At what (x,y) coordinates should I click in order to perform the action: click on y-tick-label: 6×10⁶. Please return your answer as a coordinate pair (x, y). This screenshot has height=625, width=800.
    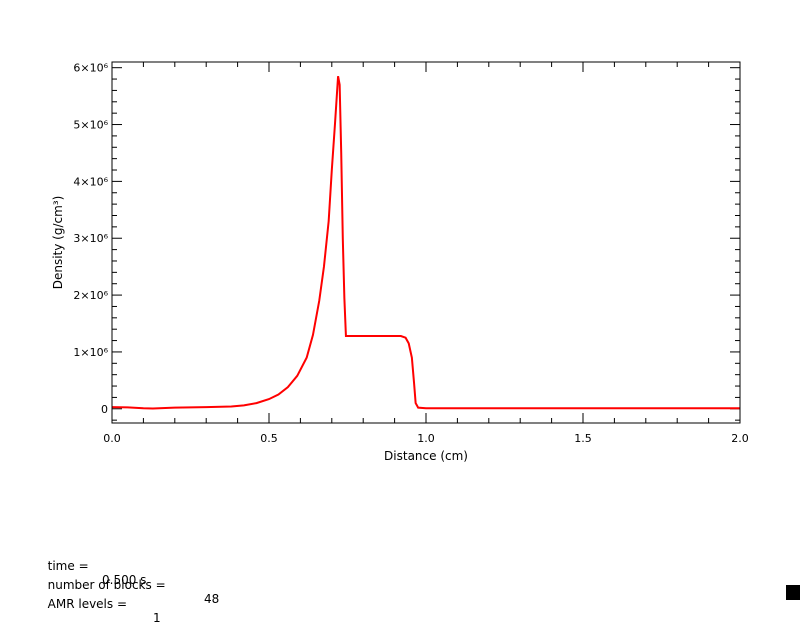
    Looking at the image, I should click on (90, 68).